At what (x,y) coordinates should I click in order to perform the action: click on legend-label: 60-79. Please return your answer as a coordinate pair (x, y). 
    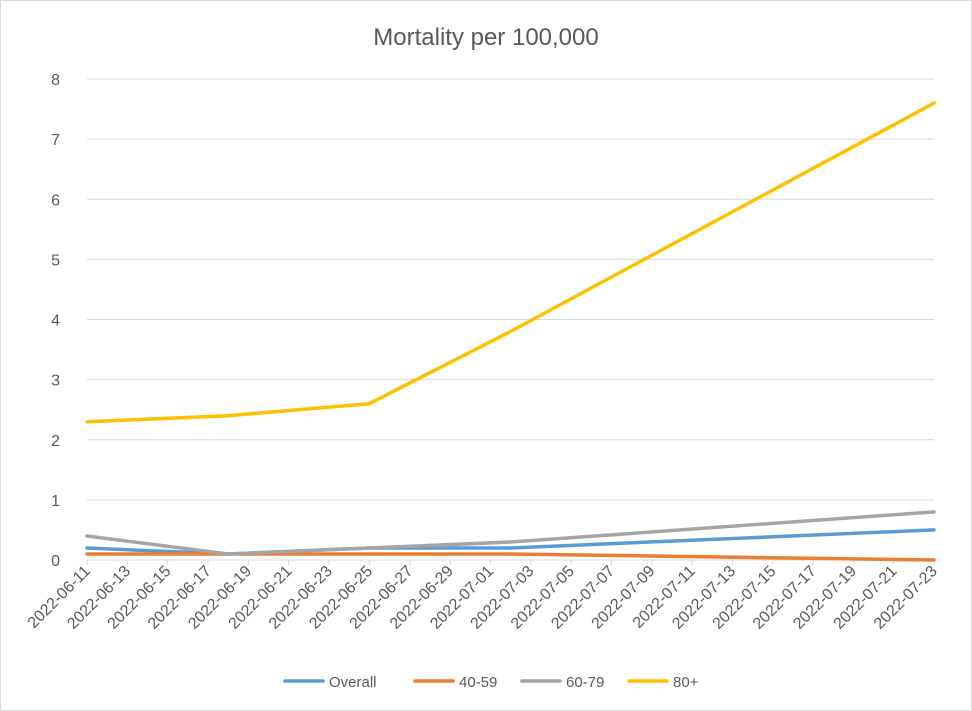
    Looking at the image, I should click on (585, 682).